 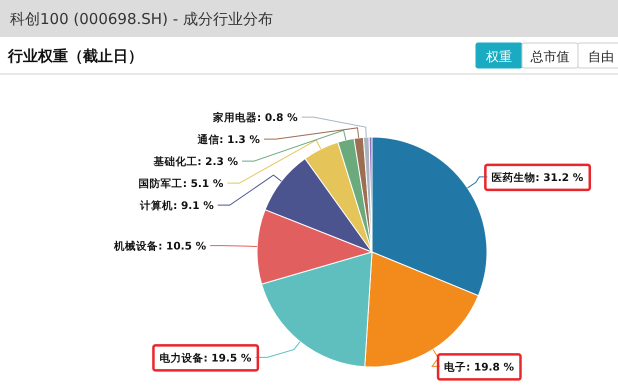 I want to click on slice-label: 机械设备: 10.5 %, so click(x=160, y=246).